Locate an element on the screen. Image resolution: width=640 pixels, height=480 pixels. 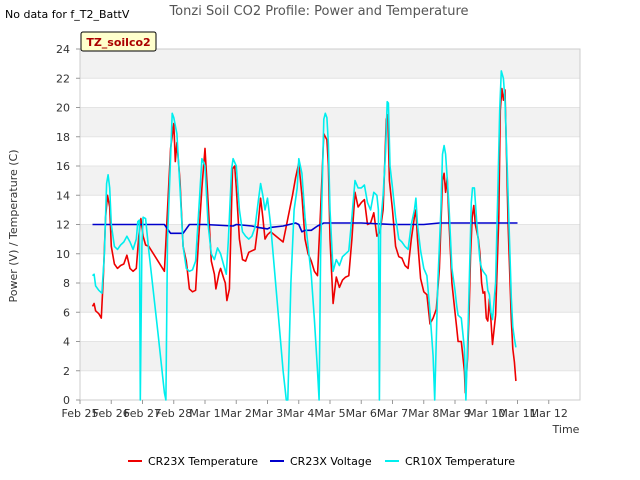
x-tick-label: Mar 5 is located at coordinates (329, 413).